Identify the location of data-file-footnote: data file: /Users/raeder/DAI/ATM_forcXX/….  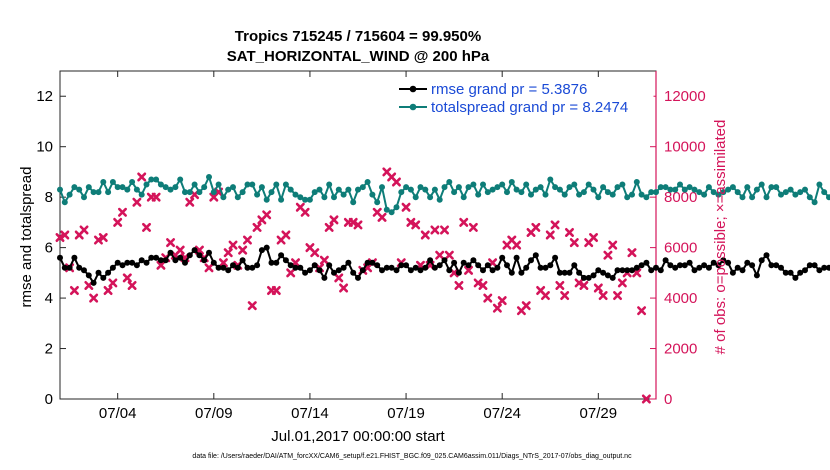
(412, 456).